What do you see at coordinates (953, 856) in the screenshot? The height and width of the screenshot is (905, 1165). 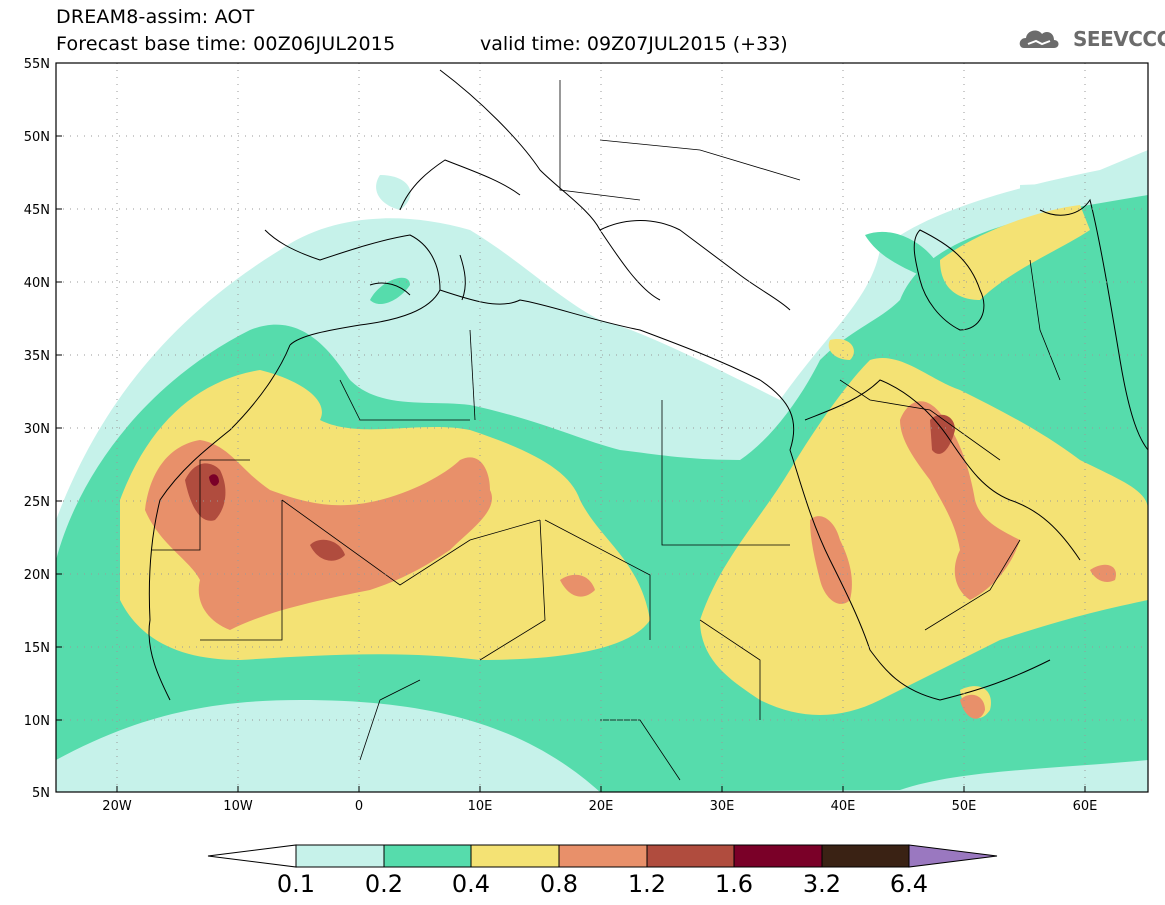 I see `colorbar-high-arrow` at bounding box center [953, 856].